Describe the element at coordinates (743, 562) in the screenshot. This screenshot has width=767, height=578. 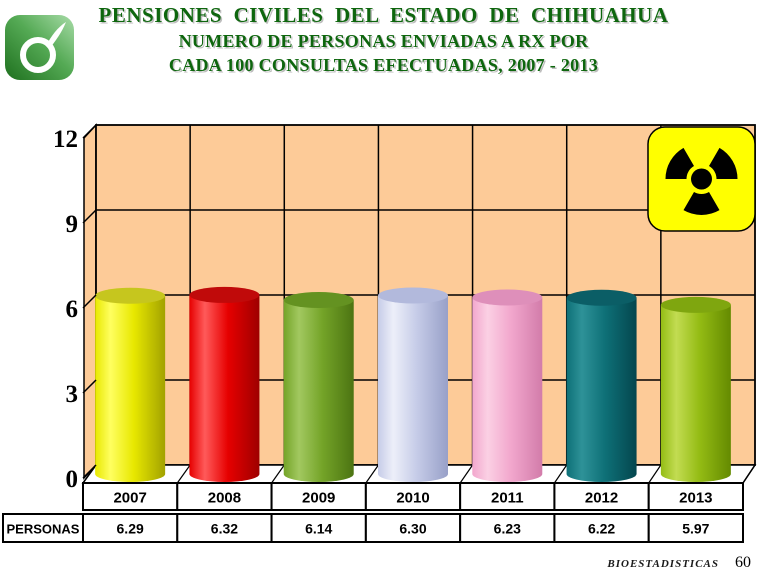
I see `page-number: 60` at that location.